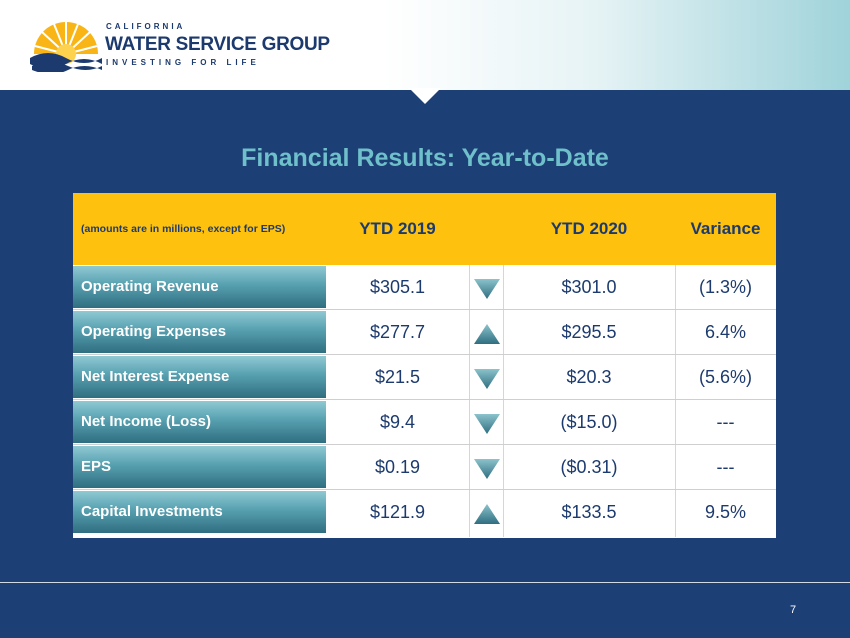 This screenshot has height=638, width=850. I want to click on ytd-2020-value: ($0.31), so click(589, 467).